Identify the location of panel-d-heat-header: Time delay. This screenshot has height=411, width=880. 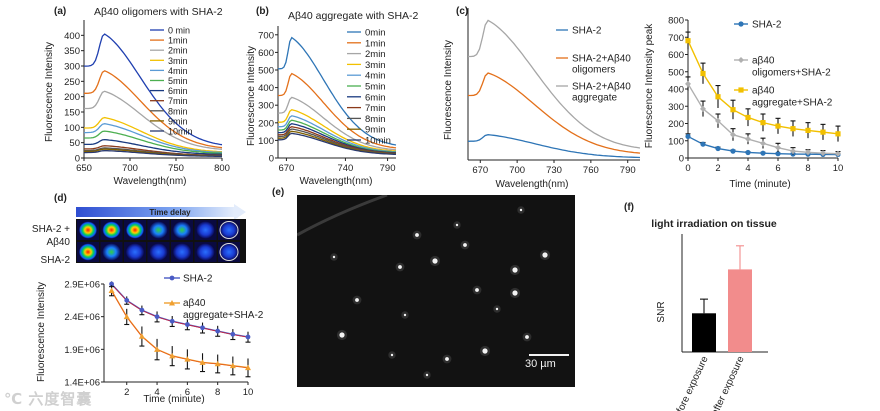
(170, 212).